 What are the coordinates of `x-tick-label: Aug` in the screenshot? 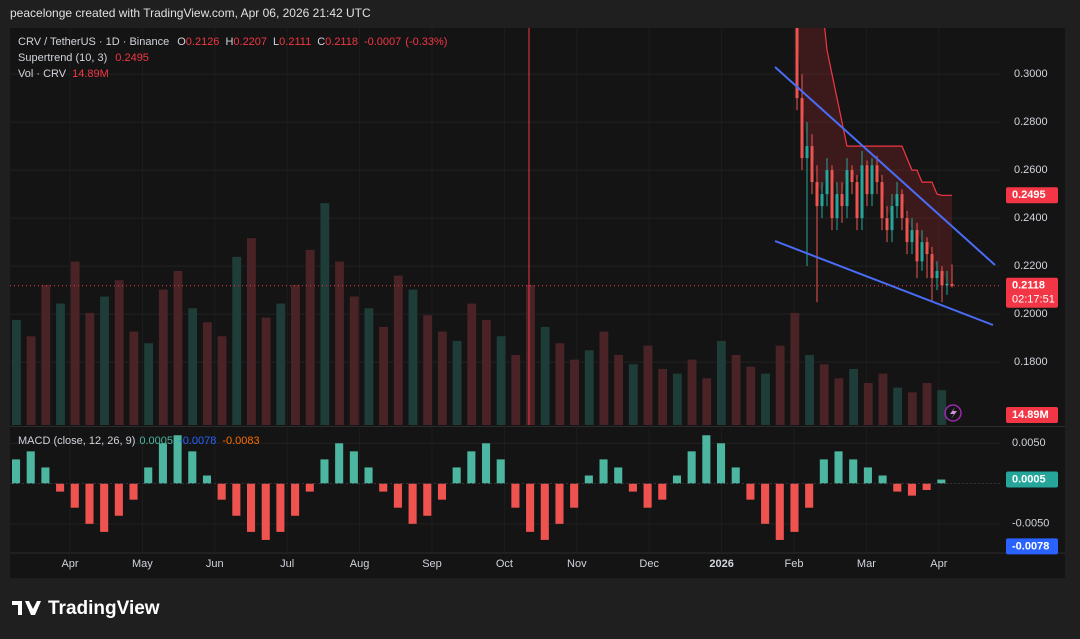 It's located at (360, 564).